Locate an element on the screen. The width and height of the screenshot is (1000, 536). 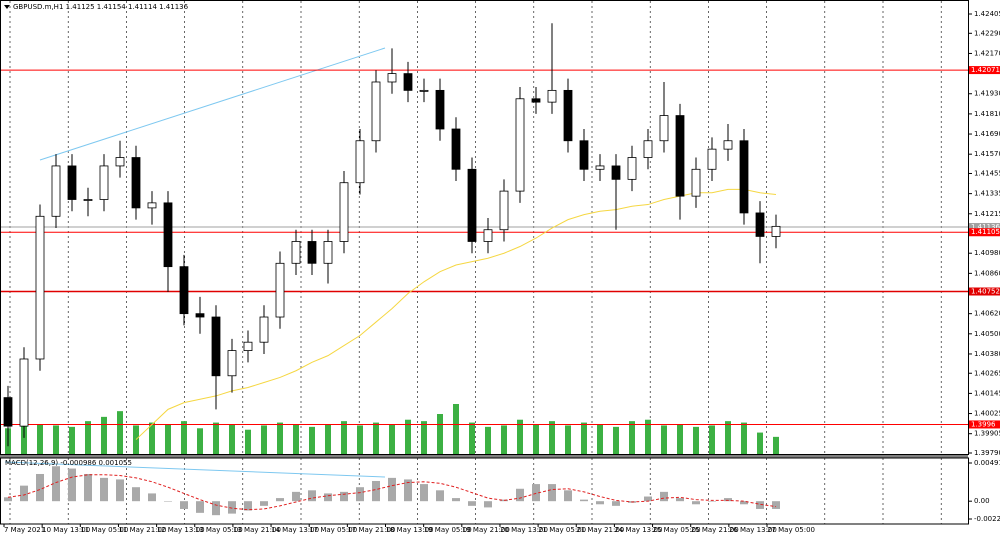
y-tick-label: 1.40500 is located at coordinates (987, 334).